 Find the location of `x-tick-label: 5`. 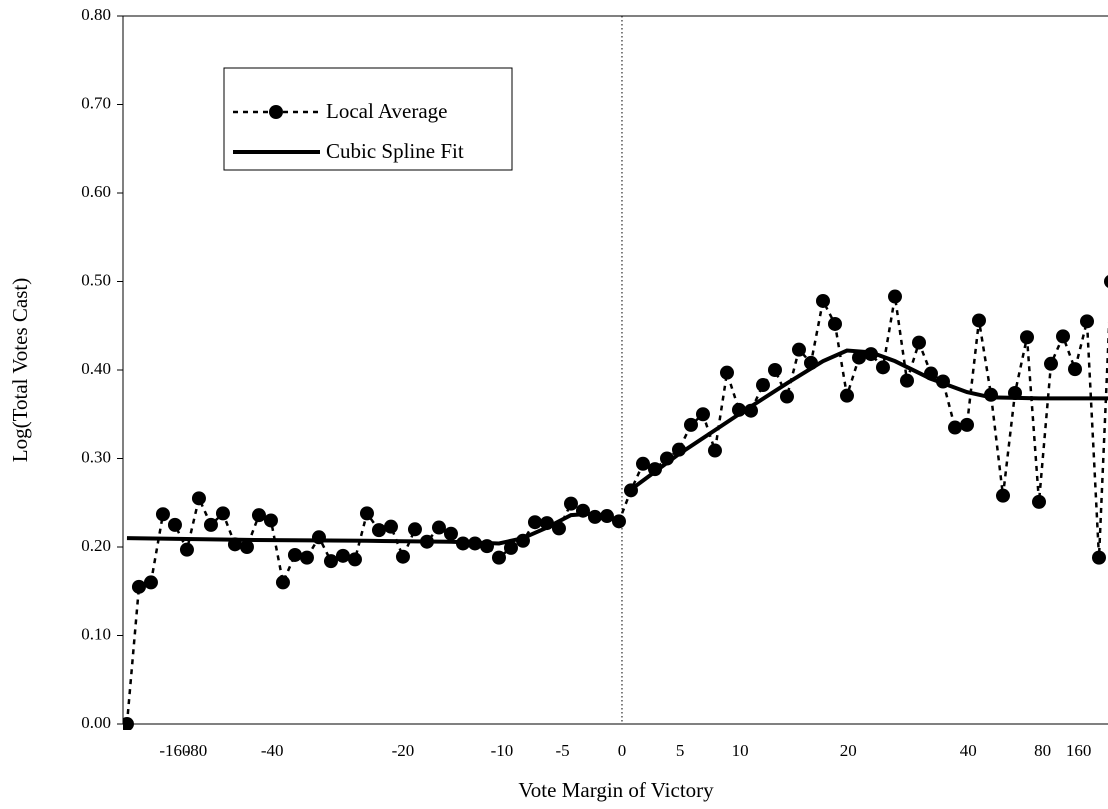

x-tick-label: 5 is located at coordinates (680, 750).